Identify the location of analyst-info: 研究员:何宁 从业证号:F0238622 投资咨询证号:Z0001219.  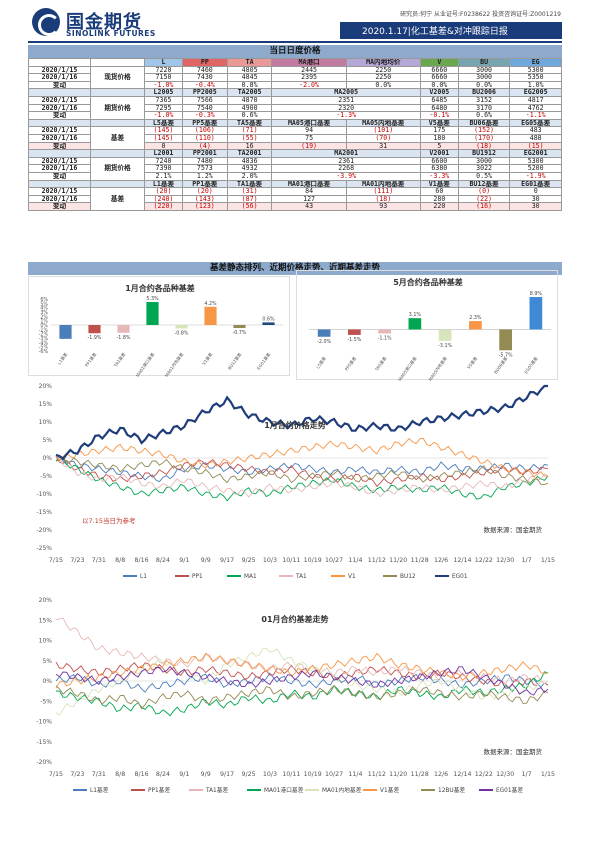
(480, 14).